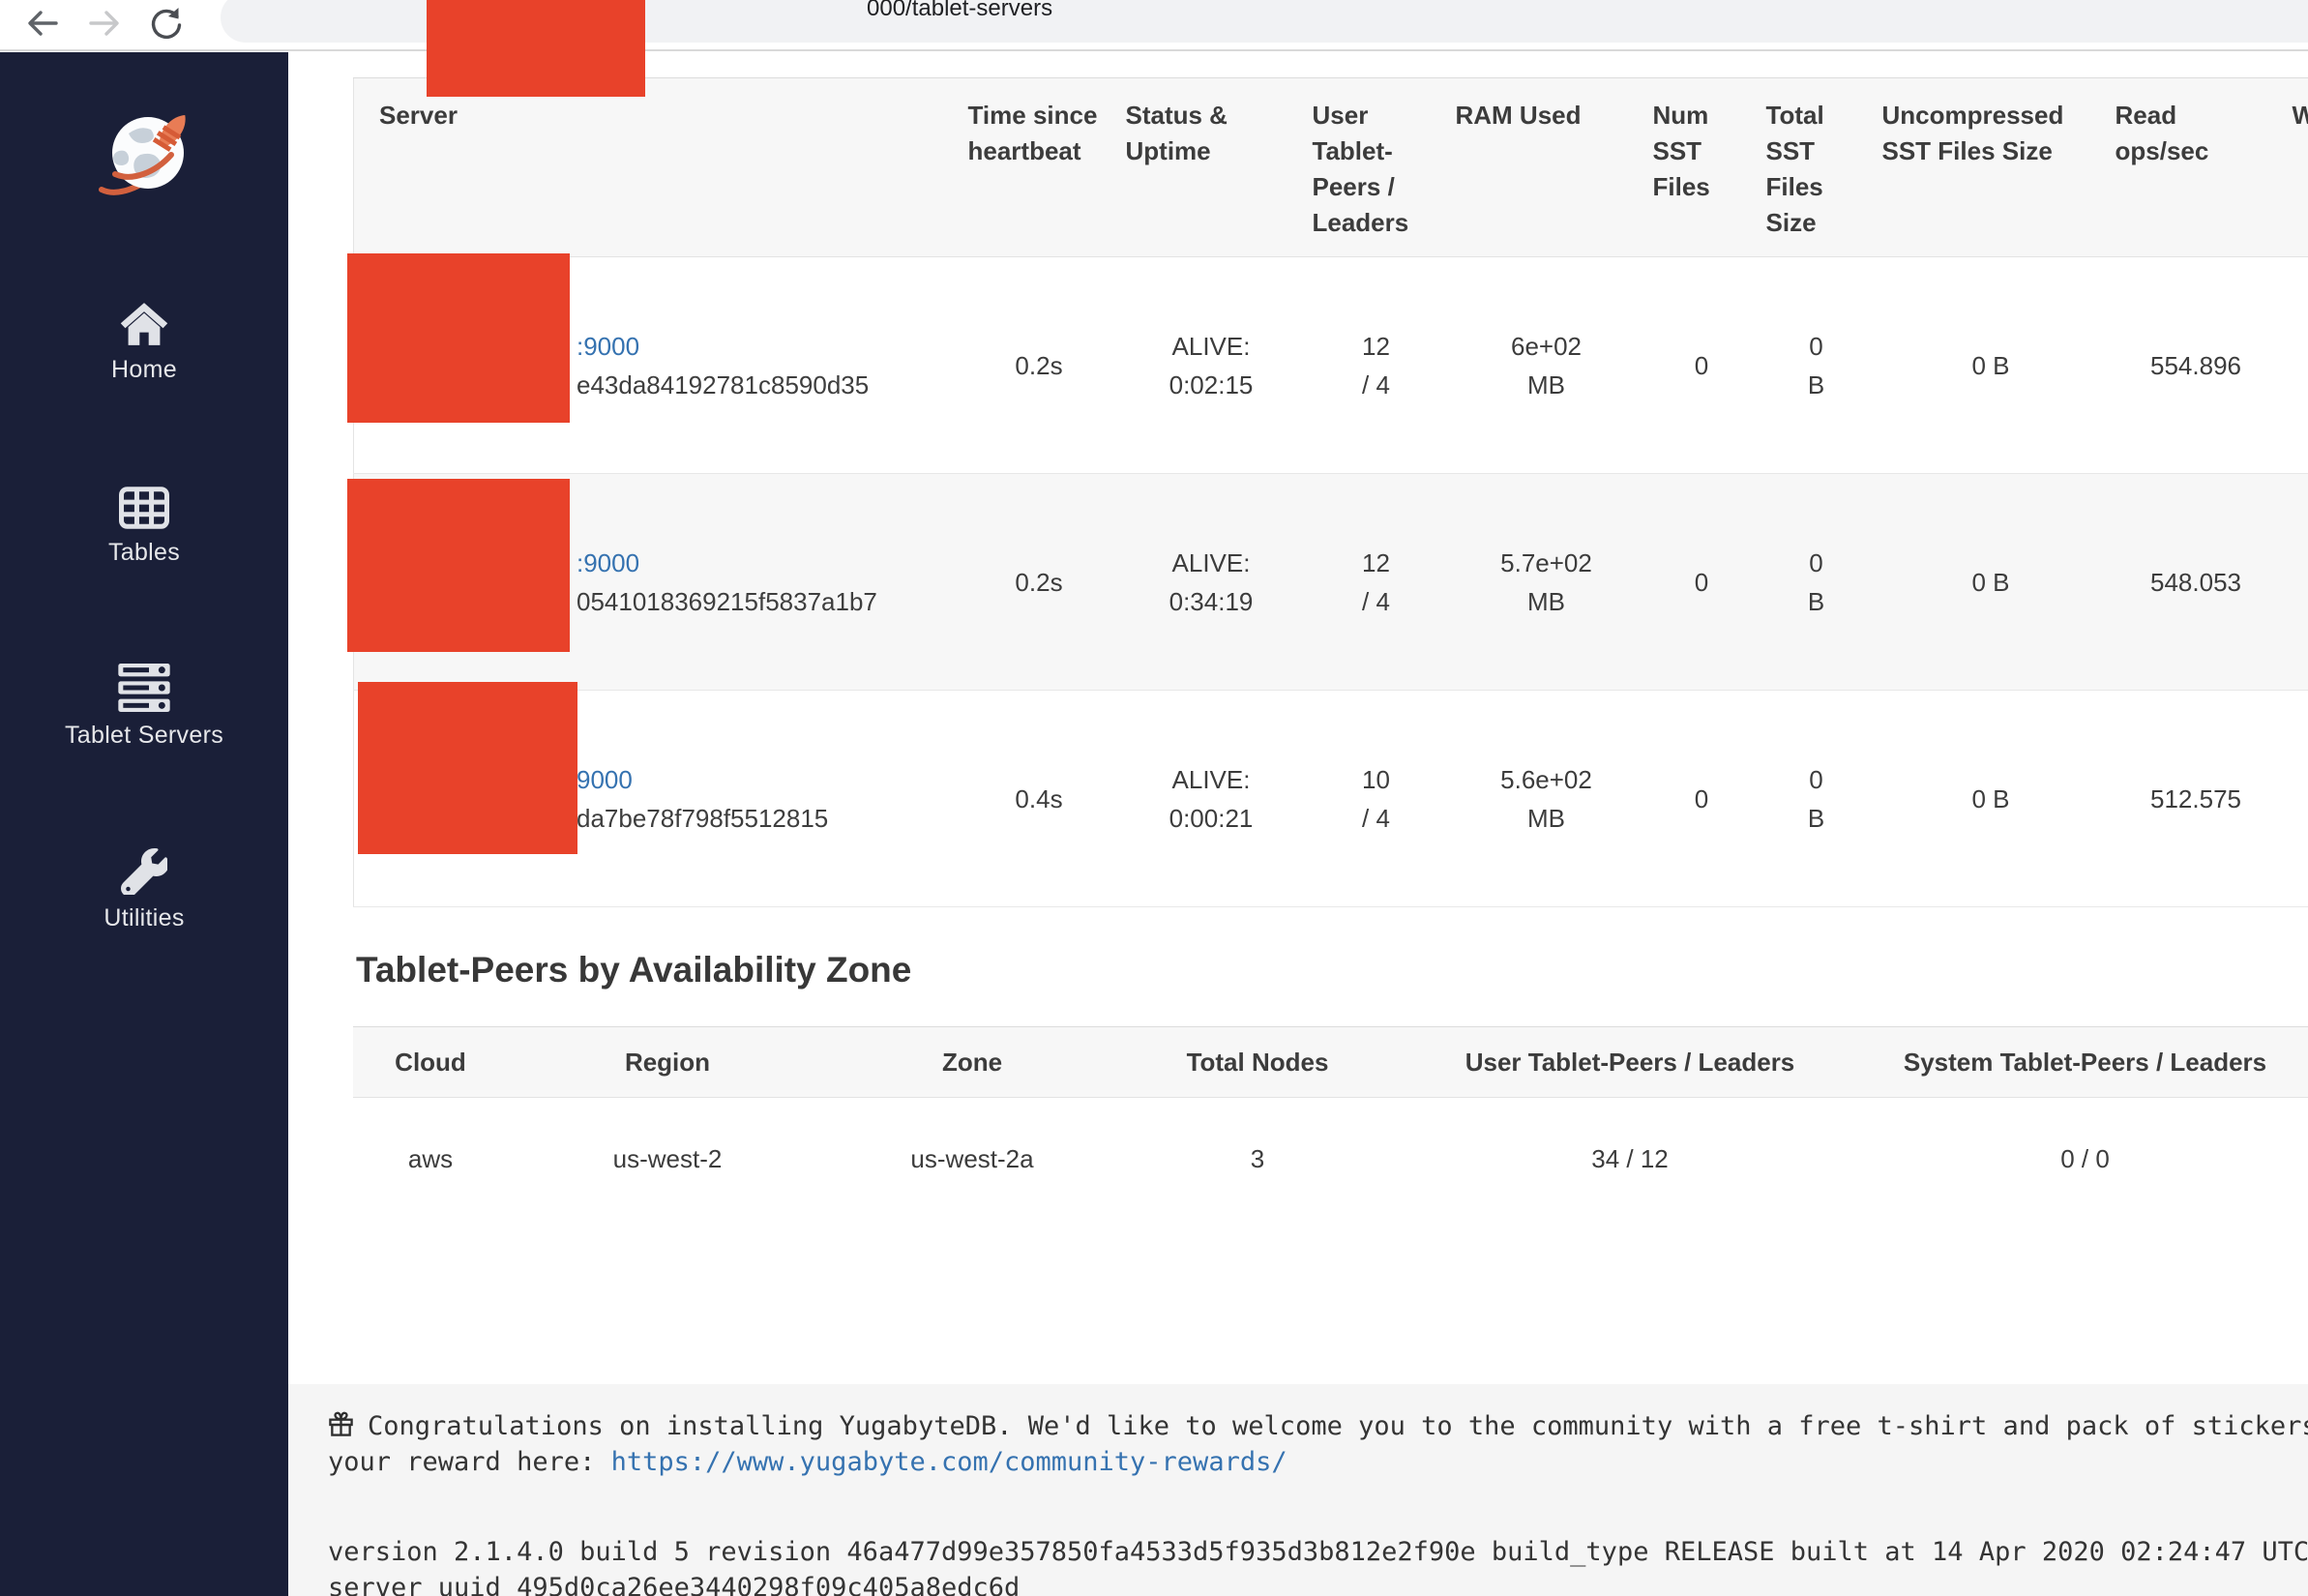 Image resolution: width=2308 pixels, height=1596 pixels. Describe the element at coordinates (144, 824) in the screenshot. I see `sidebar: Home Tables` at that location.